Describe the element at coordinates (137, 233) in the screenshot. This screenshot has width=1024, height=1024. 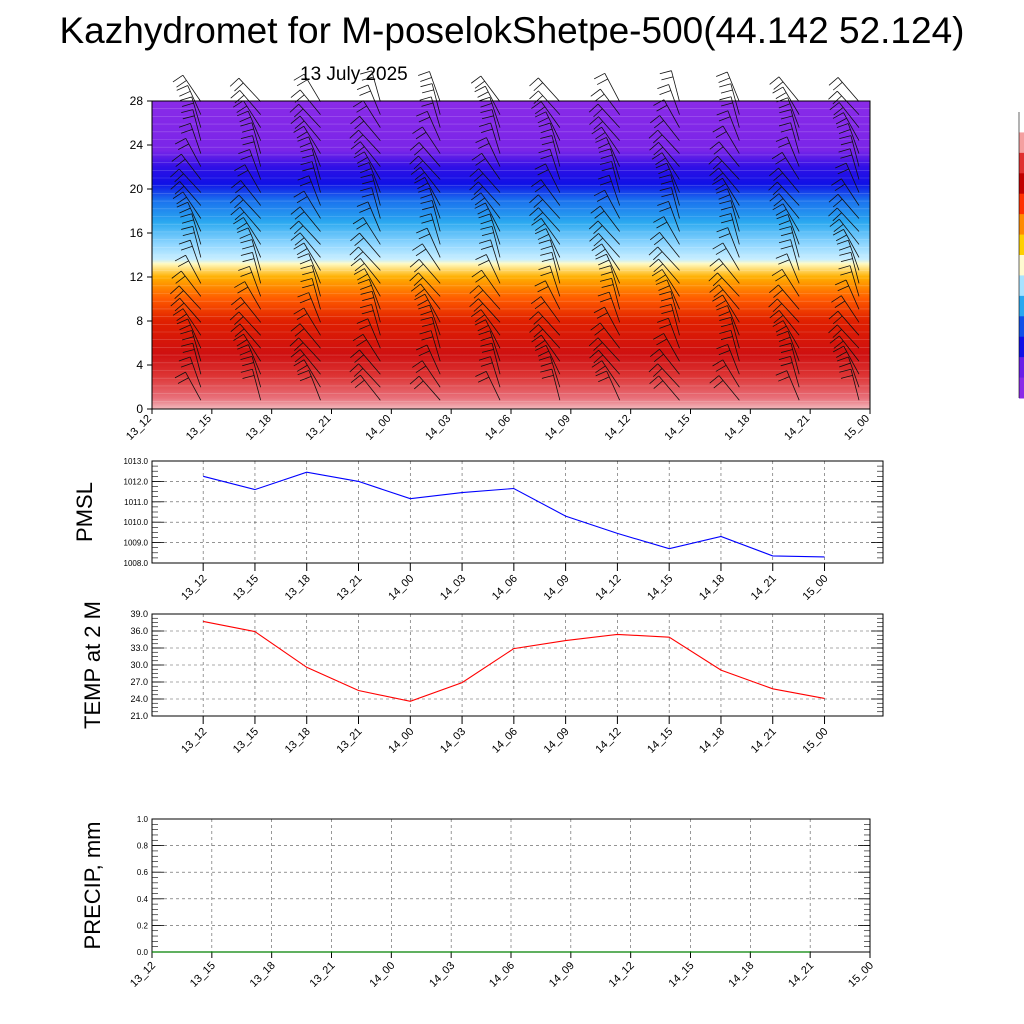
I see `y-tick-label: 16` at that location.